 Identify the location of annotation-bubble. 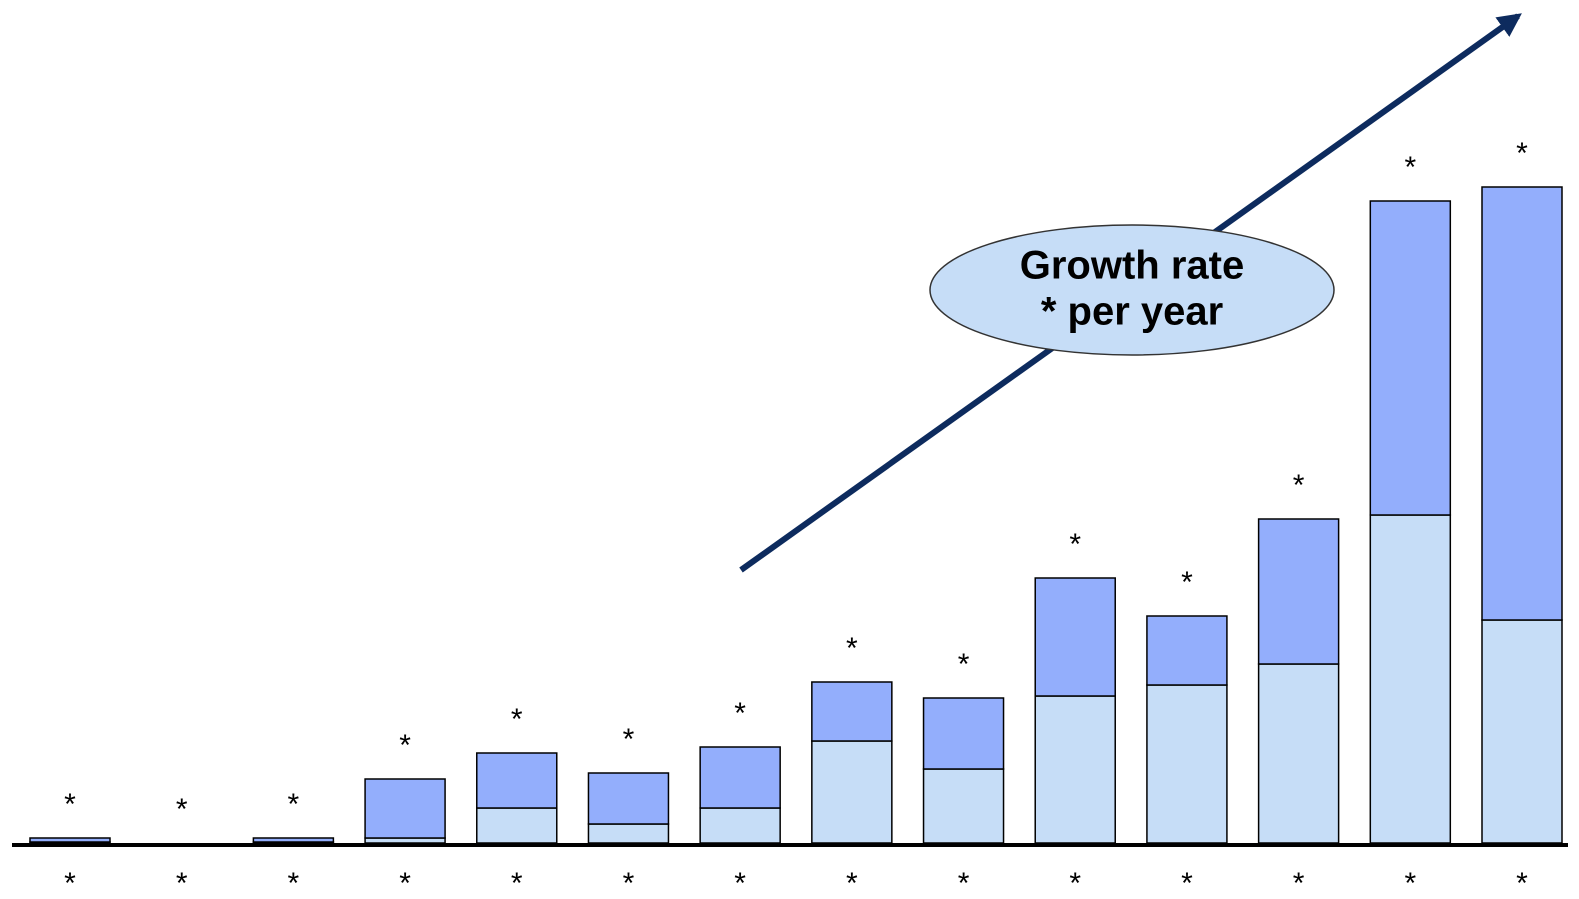
(1132, 290).